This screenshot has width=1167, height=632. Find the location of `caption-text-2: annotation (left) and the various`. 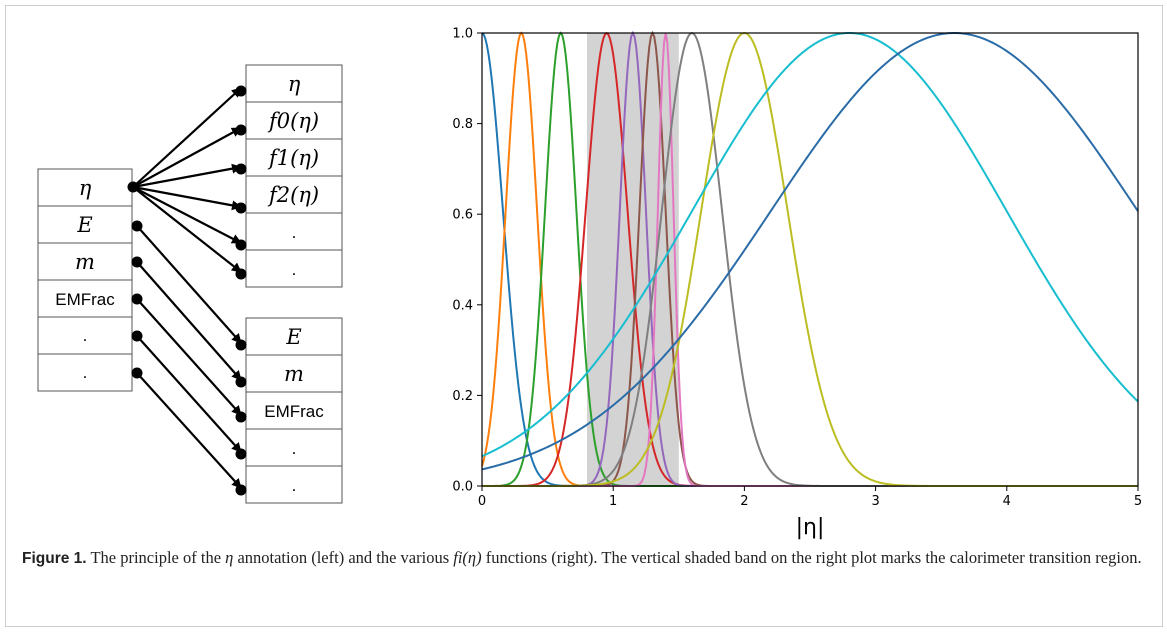

caption-text-2: annotation (left) and the various is located at coordinates (343, 557).